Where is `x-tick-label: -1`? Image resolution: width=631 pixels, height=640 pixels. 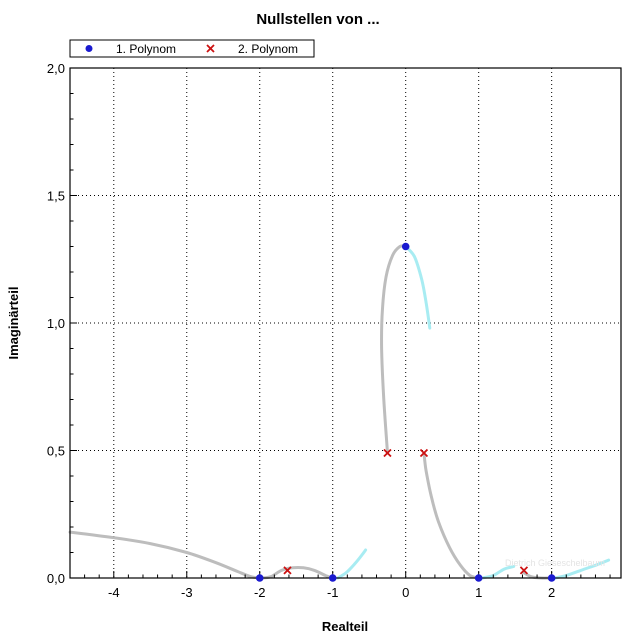 x-tick-label: -1 is located at coordinates (333, 592).